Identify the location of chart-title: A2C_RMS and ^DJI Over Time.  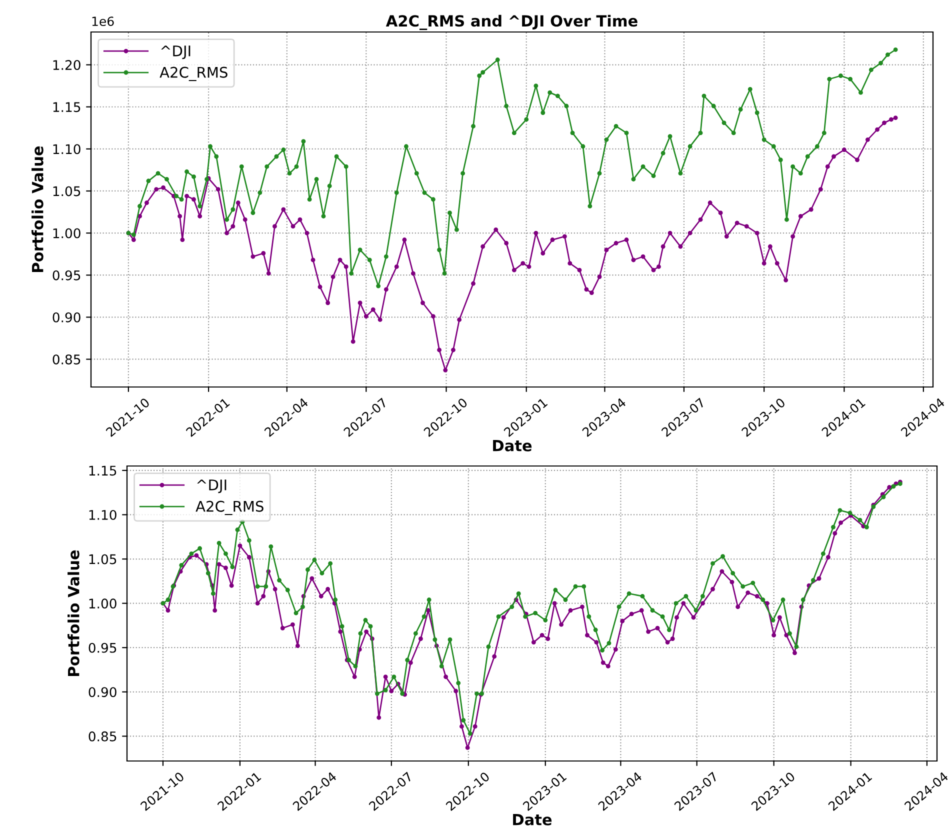
(512, 22).